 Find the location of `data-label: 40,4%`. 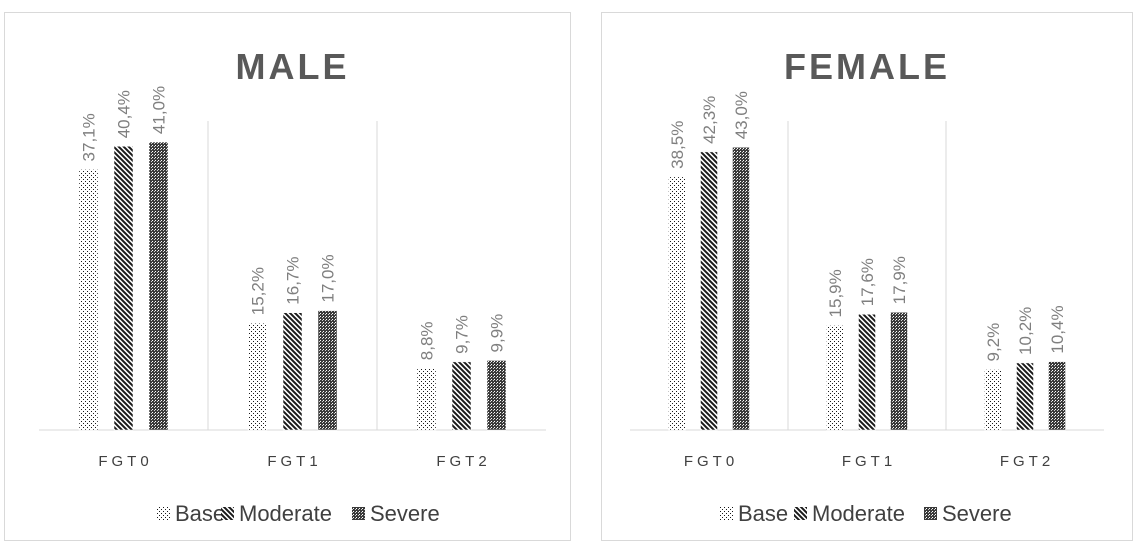

data-label: 40,4% is located at coordinates (124, 114).